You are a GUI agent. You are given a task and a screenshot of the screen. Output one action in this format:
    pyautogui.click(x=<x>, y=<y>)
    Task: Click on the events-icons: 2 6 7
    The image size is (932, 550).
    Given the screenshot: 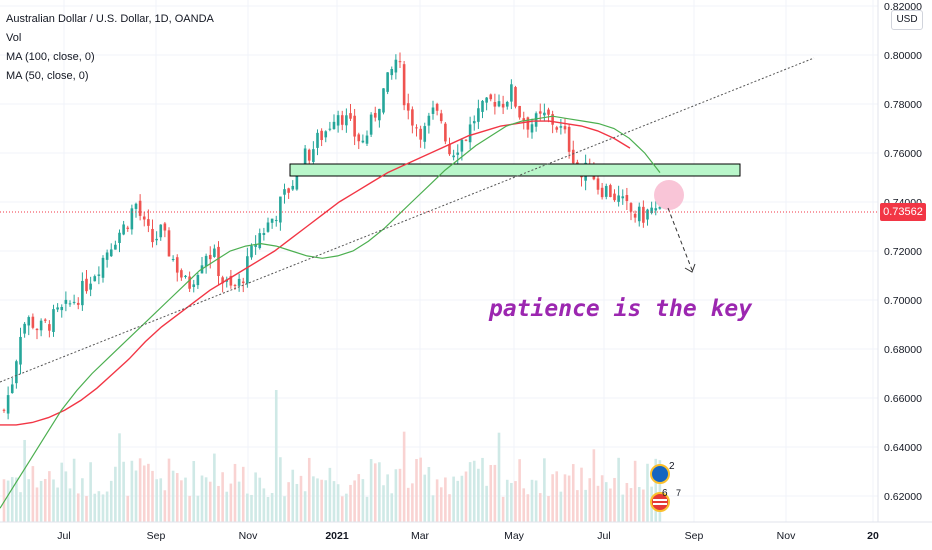 What is the action you would take?
    pyautogui.click(x=665, y=486)
    